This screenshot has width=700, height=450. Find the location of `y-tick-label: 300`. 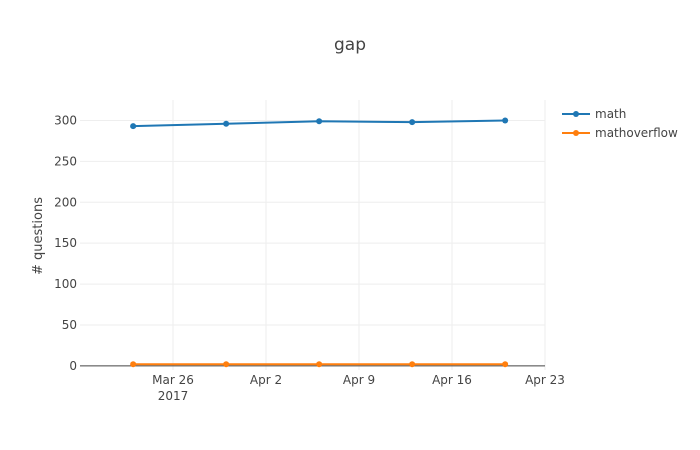

y-tick-label: 300 is located at coordinates (65, 120).